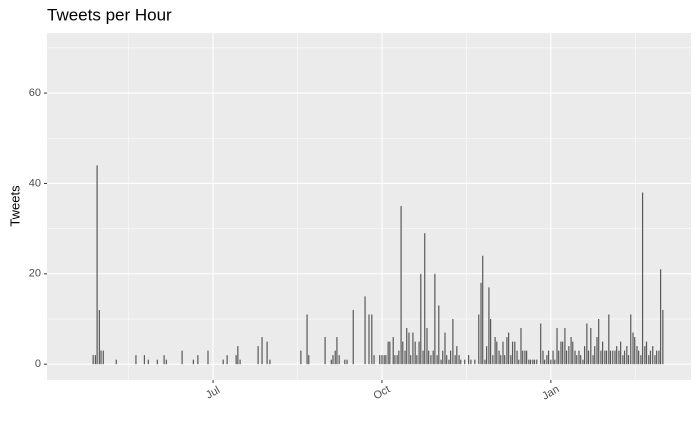 The height and width of the screenshot is (432, 700). Describe the element at coordinates (38, 364) in the screenshot. I see `y-tick-label: 0` at that location.